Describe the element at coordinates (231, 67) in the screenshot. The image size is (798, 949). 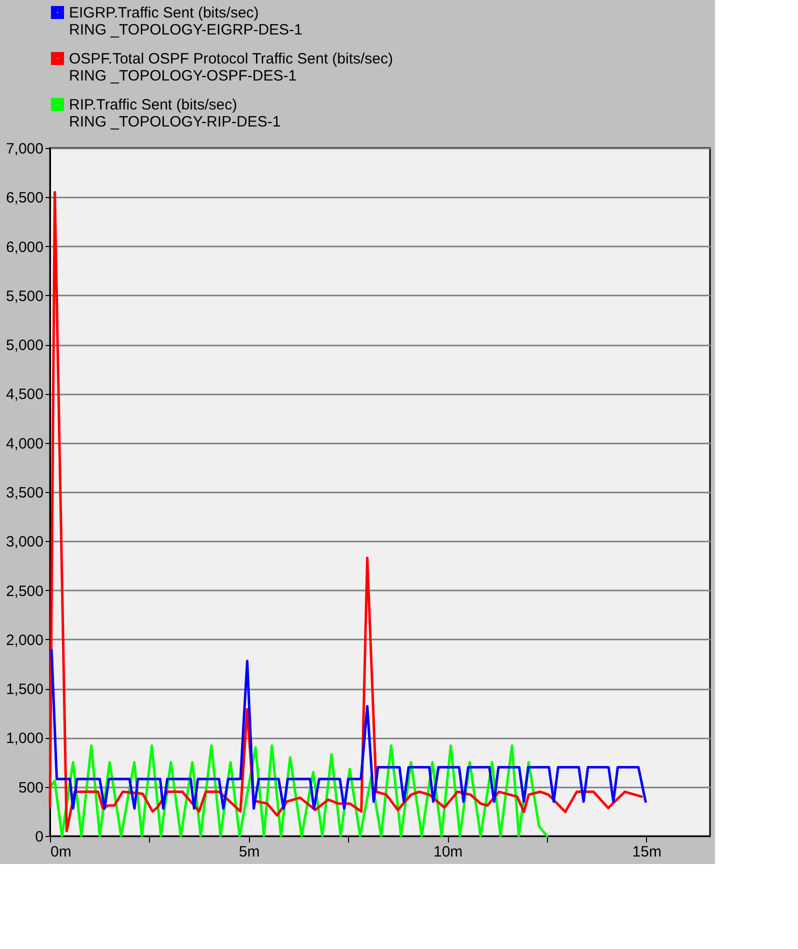
I see `legend-label: OSPF.Total OSPF Protocol Traffic Sent (bits/sec) RING _TOPOLOGY-OSPF-DES-1` at that location.